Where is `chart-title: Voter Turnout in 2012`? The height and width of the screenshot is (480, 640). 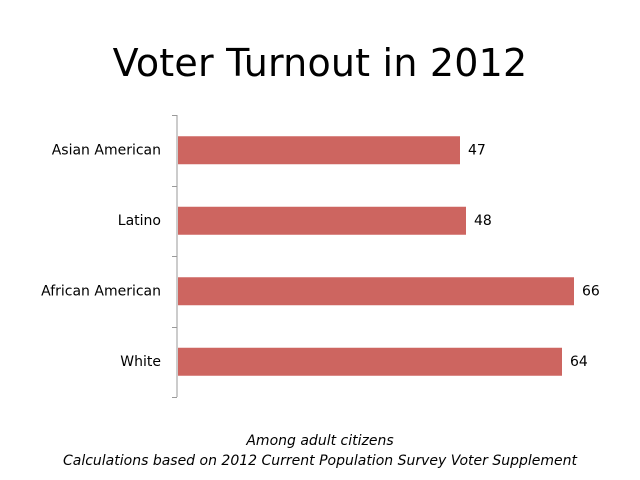 chart-title: Voter Turnout in 2012 is located at coordinates (320, 63).